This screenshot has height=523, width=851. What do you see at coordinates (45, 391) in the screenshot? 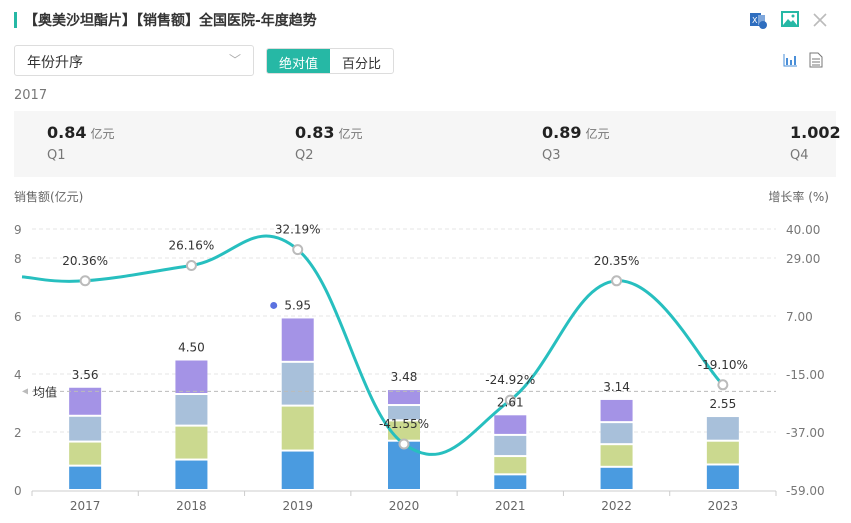
I see `average-label: 均值` at bounding box center [45, 391].